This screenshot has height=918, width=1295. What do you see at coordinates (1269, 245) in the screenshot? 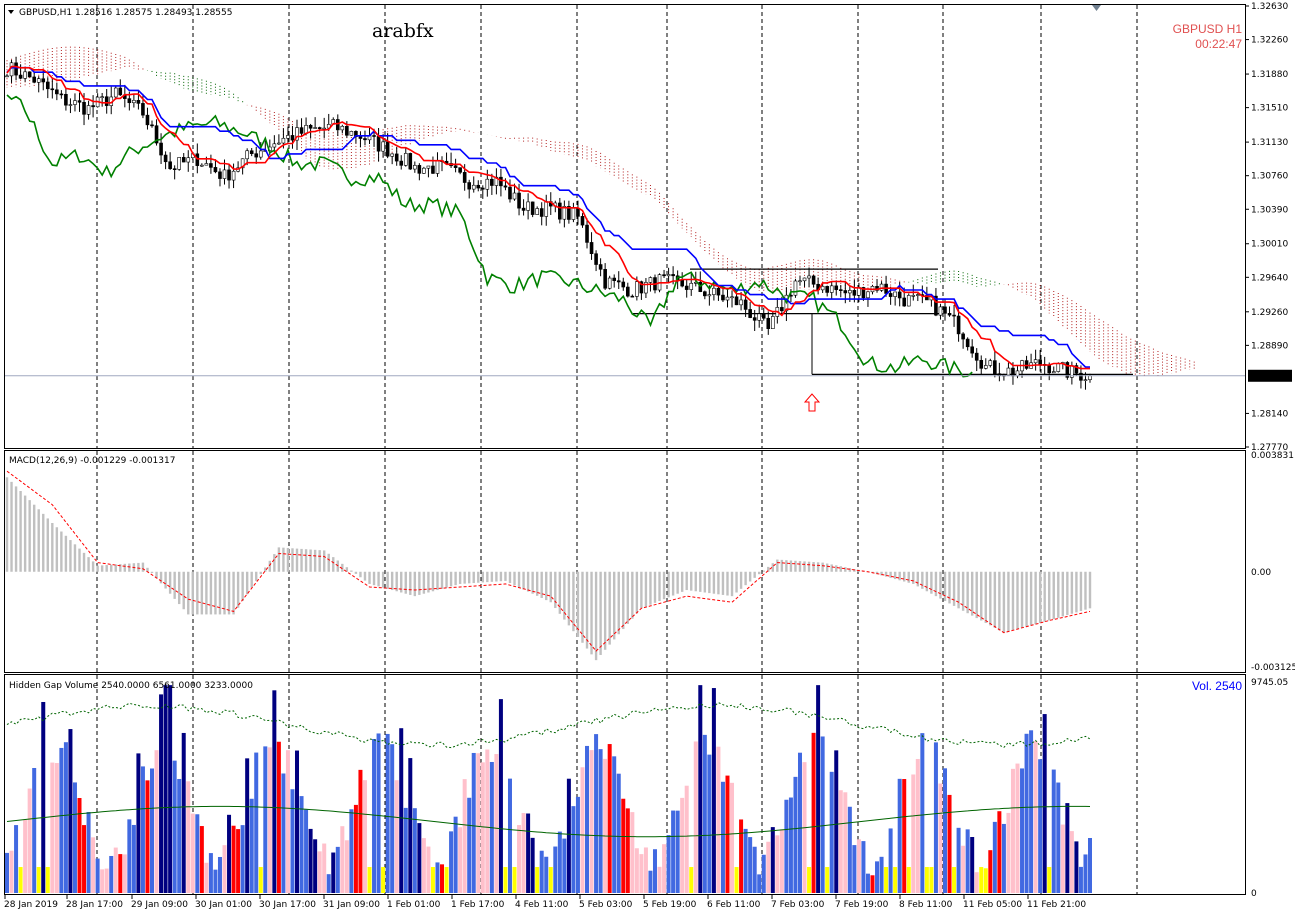
I see `price-y-tick-label: 1.30010` at bounding box center [1269, 245].